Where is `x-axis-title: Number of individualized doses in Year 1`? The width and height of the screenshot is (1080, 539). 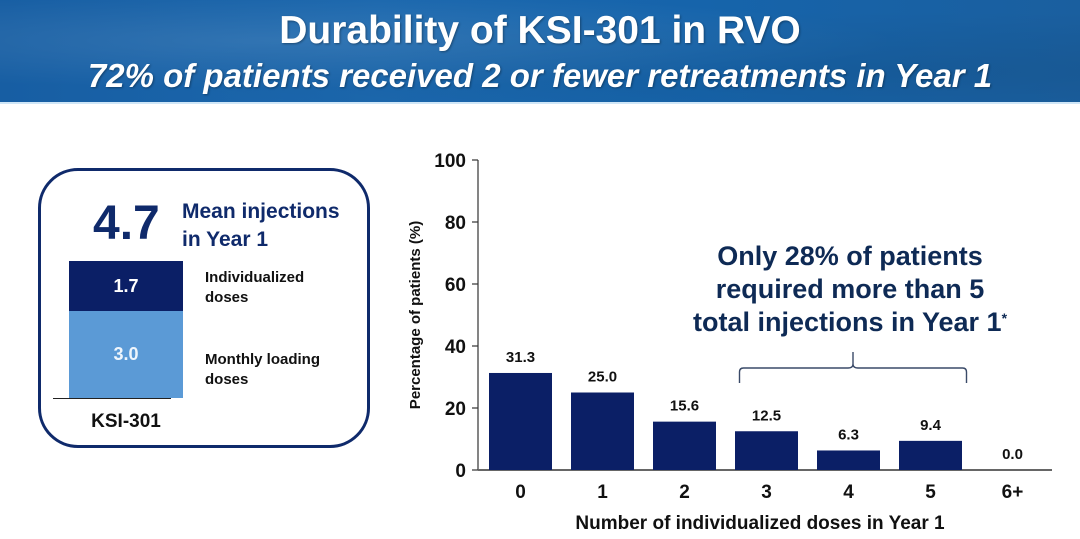
x-axis-title: Number of individualized doses in Year 1 is located at coordinates (760, 523).